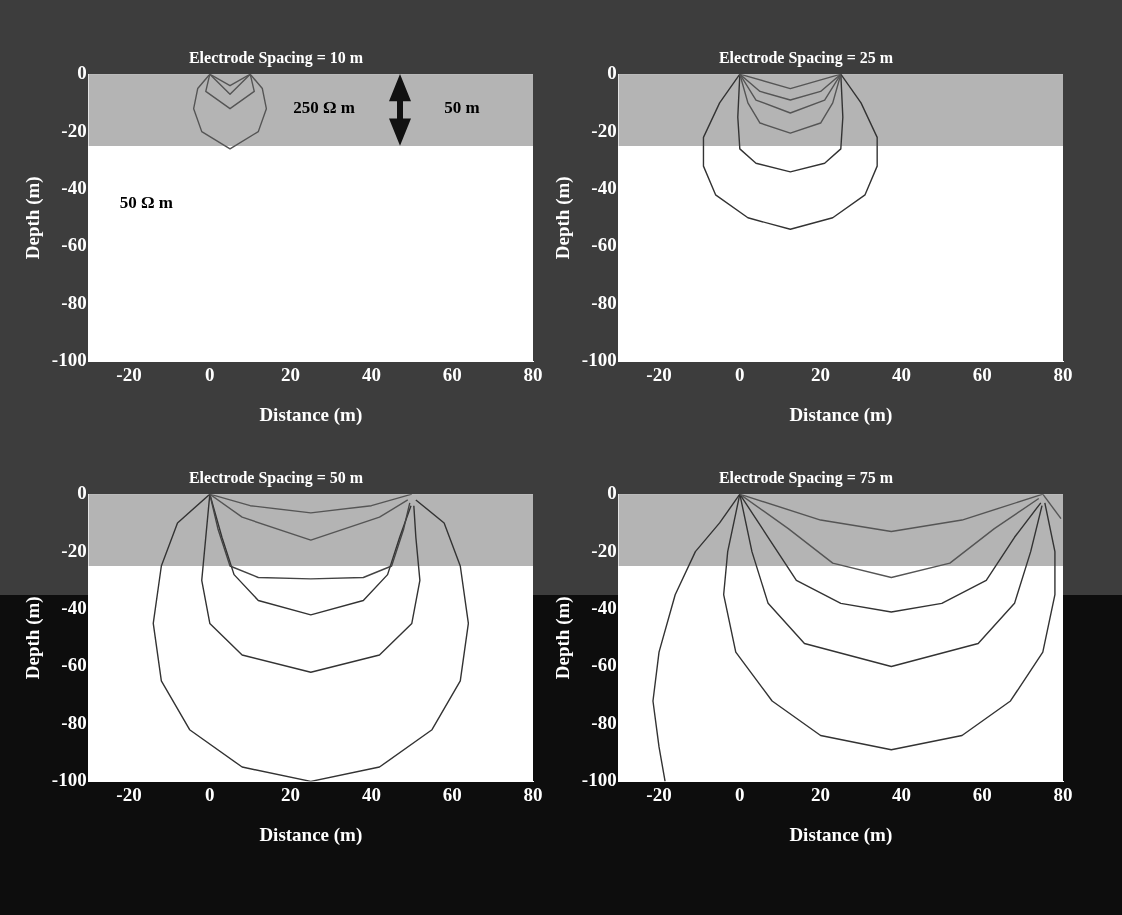  Describe the element at coordinates (806, 477) in the screenshot. I see `chart-title: Electrode Spacing = 75 m` at that location.